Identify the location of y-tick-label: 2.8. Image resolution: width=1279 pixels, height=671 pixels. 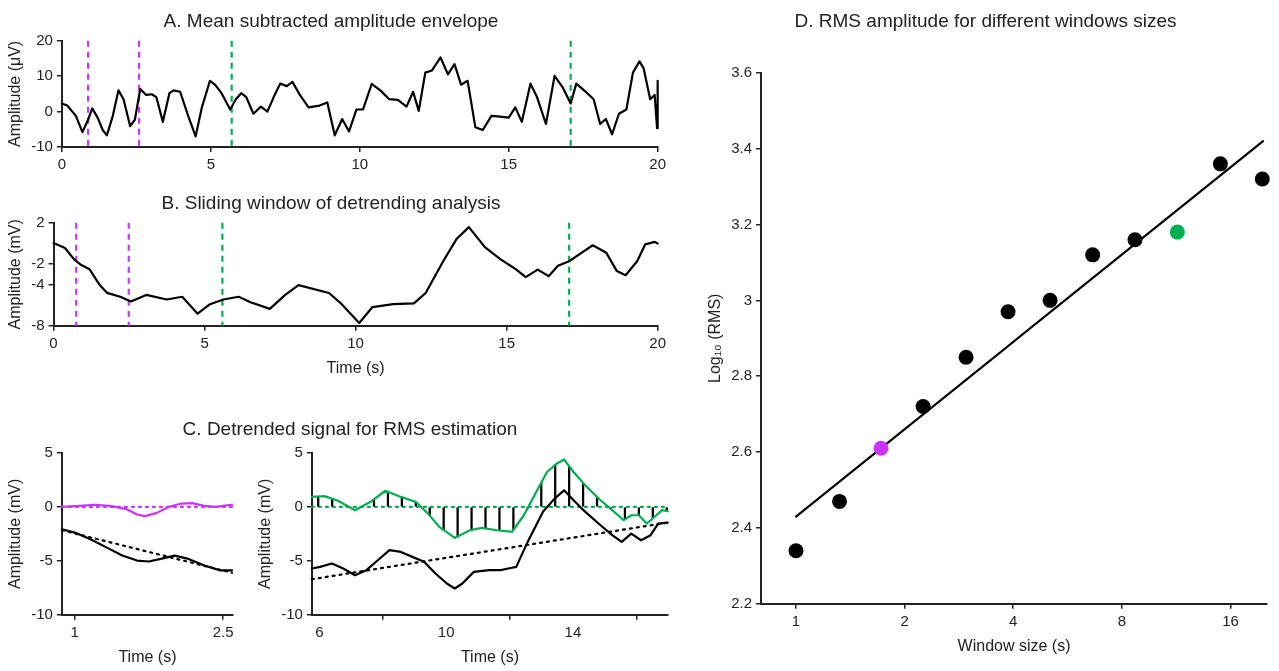
(742, 375).